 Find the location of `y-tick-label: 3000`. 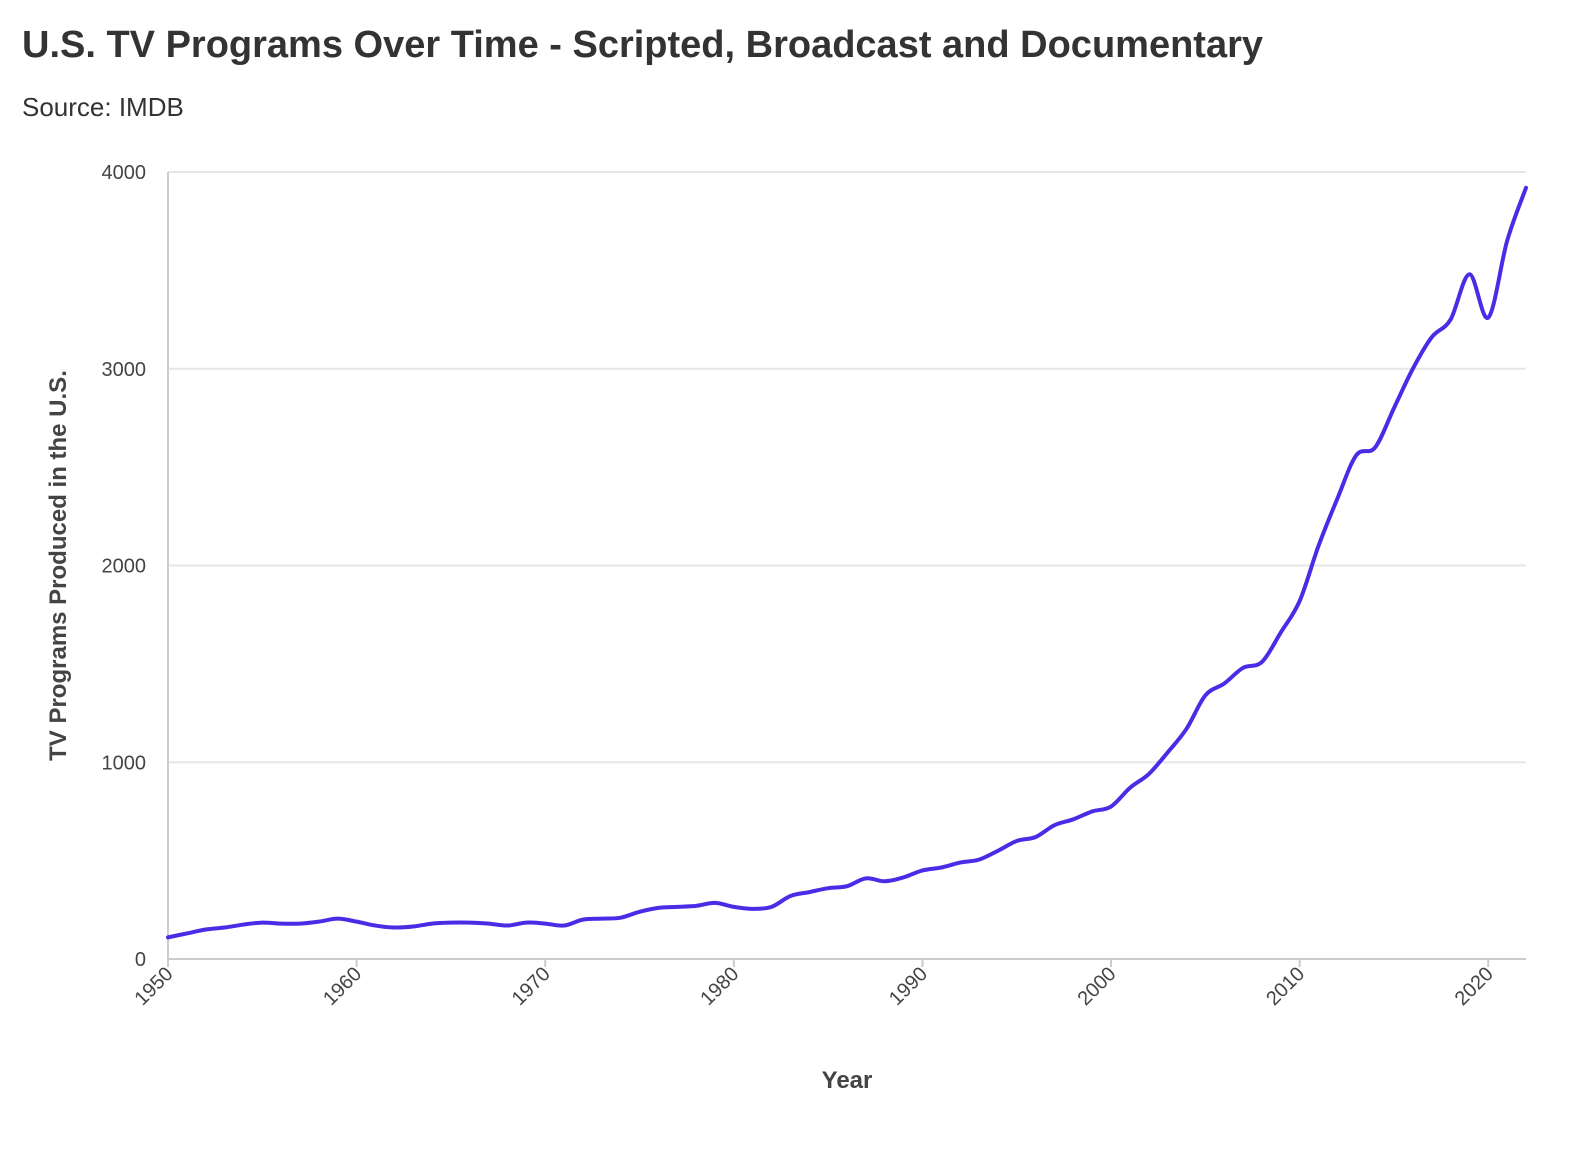

y-tick-label: 3000 is located at coordinates (124, 370).